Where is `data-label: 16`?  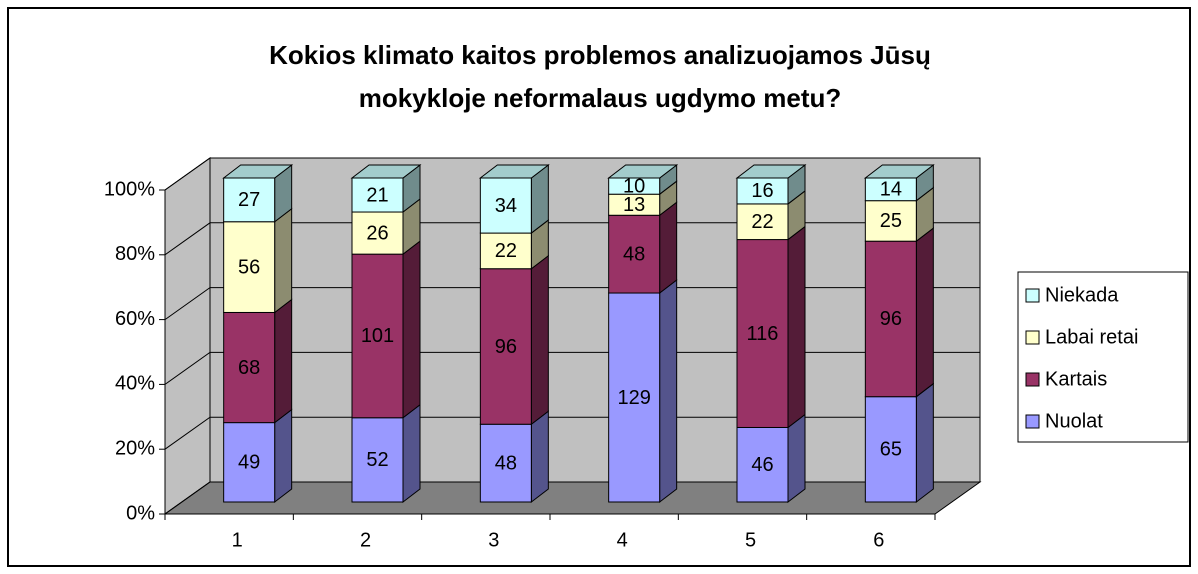
data-label: 16 is located at coordinates (762, 191).